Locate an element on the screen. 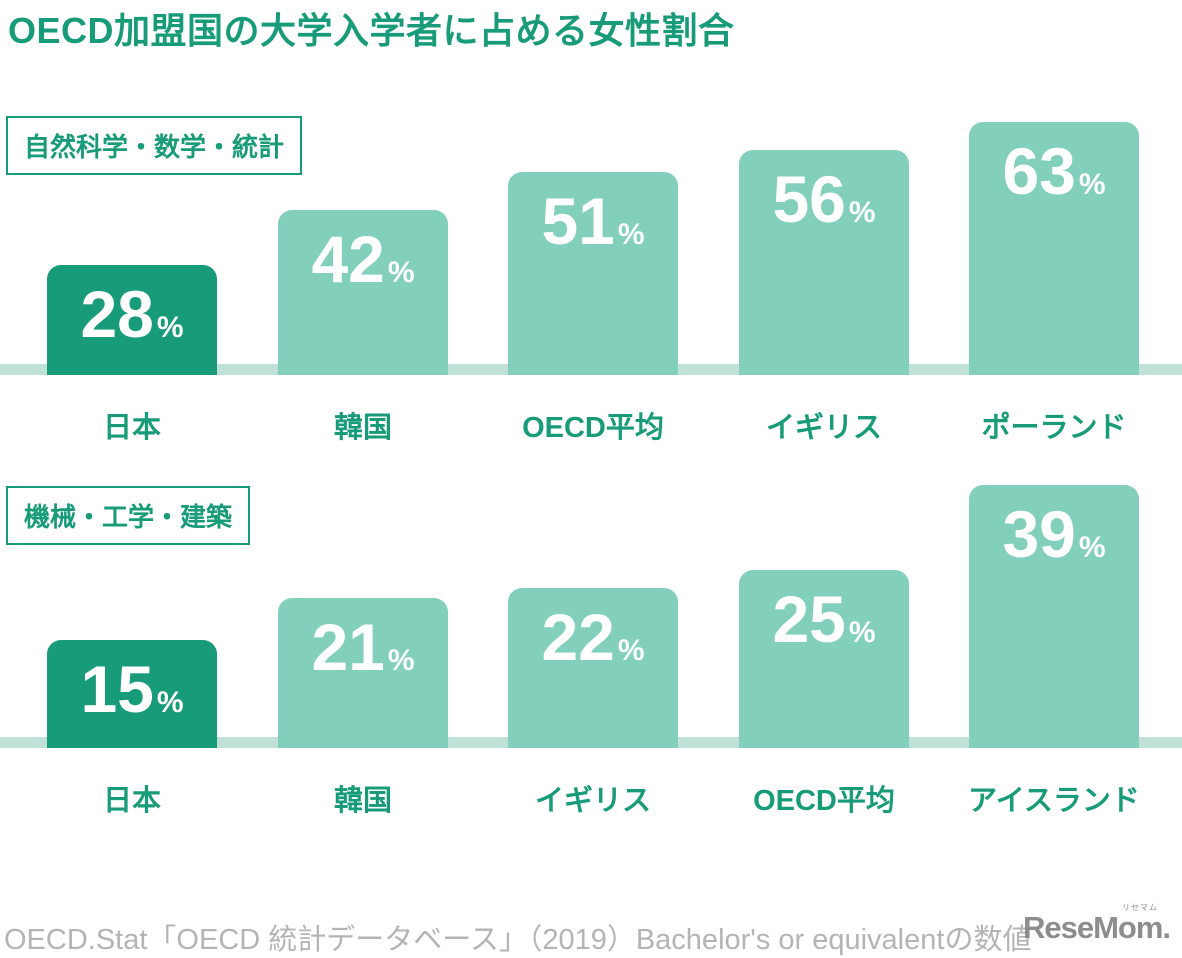  bar-韓国: 42% is located at coordinates (363, 292).